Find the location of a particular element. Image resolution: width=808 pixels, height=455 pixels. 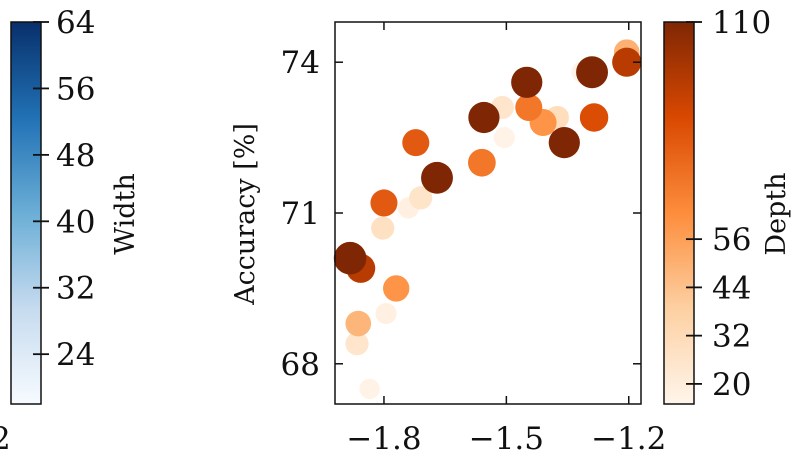

colorbar-tick-label: 44 is located at coordinates (731, 288).